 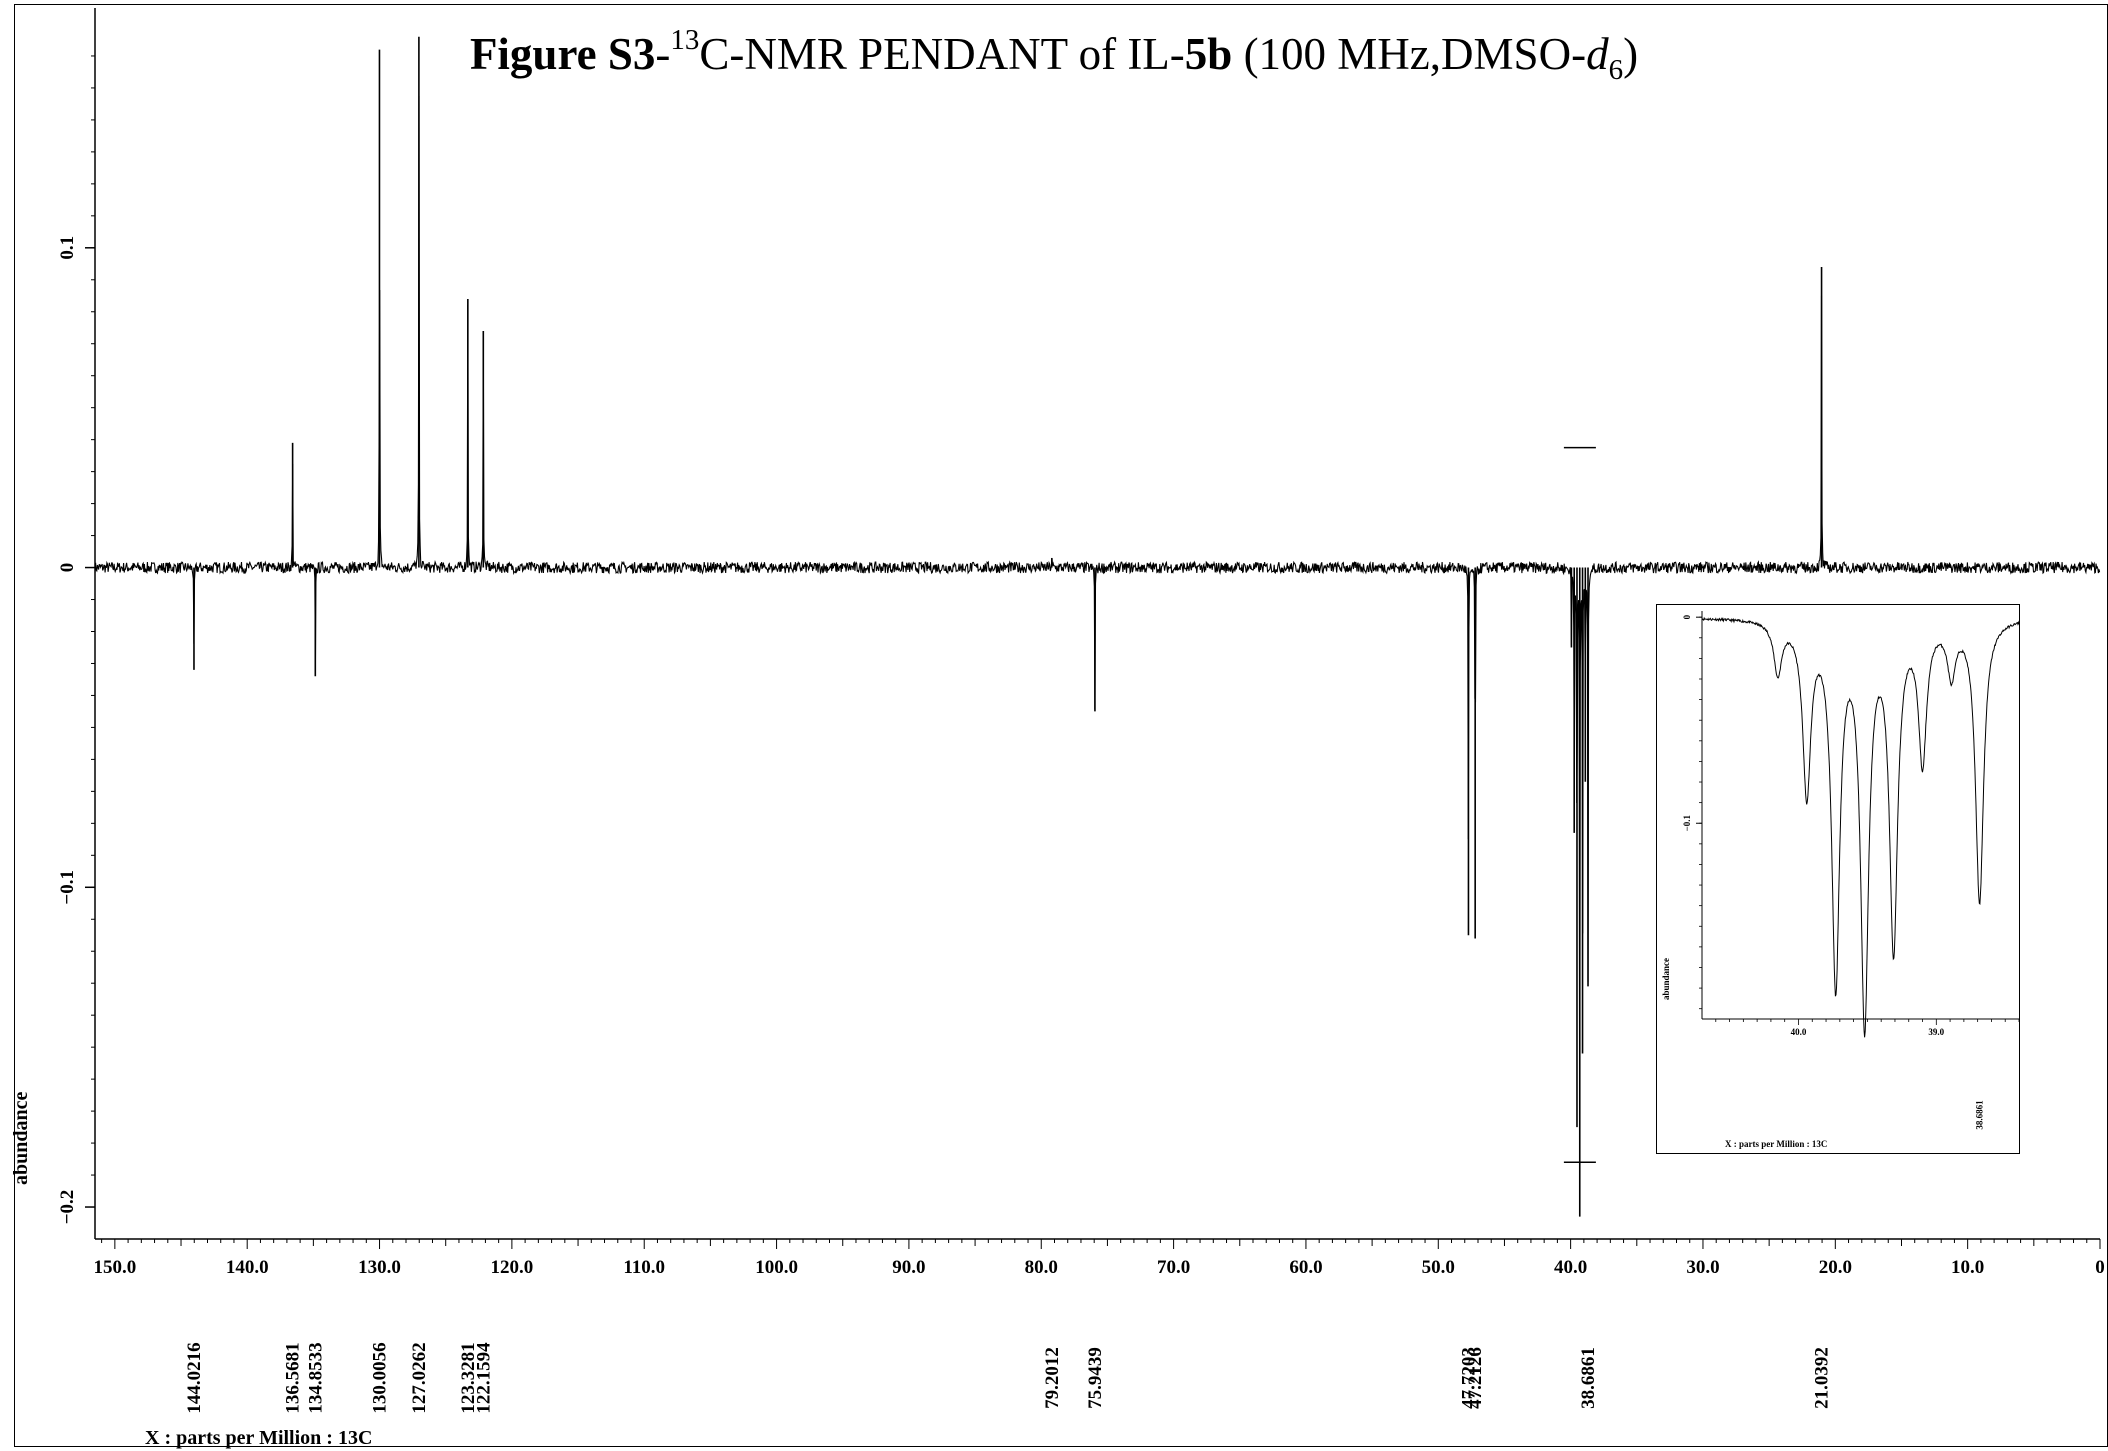 What do you see at coordinates (942, 54) in the screenshot?
I see `title-main: C-NMR PENDANT of IL-` at bounding box center [942, 54].